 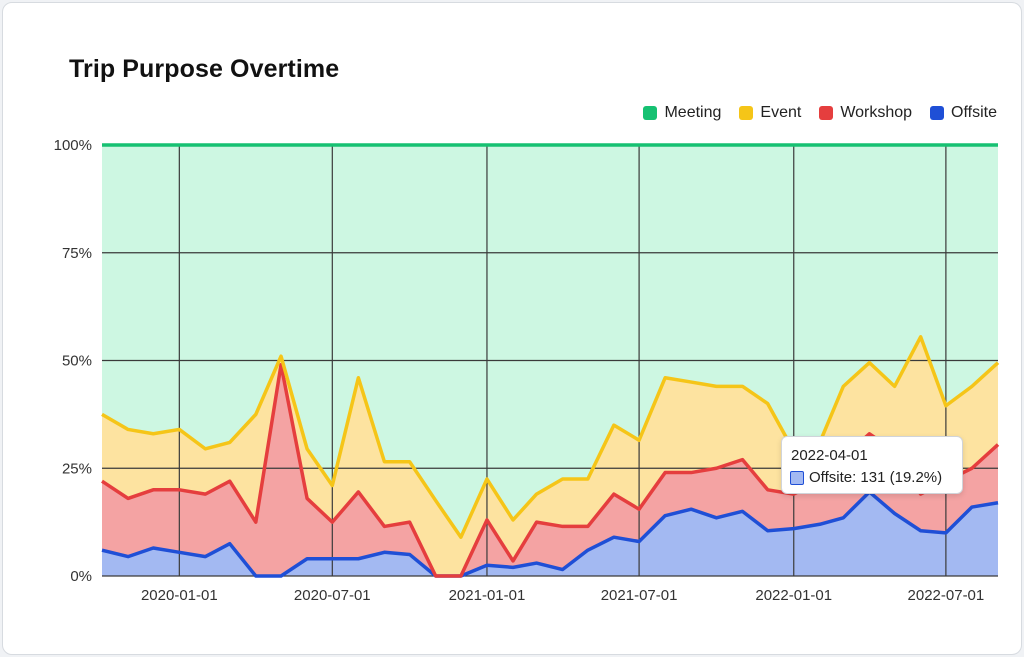 I want to click on x-tick-label: 2022-01-01, so click(x=793, y=595).